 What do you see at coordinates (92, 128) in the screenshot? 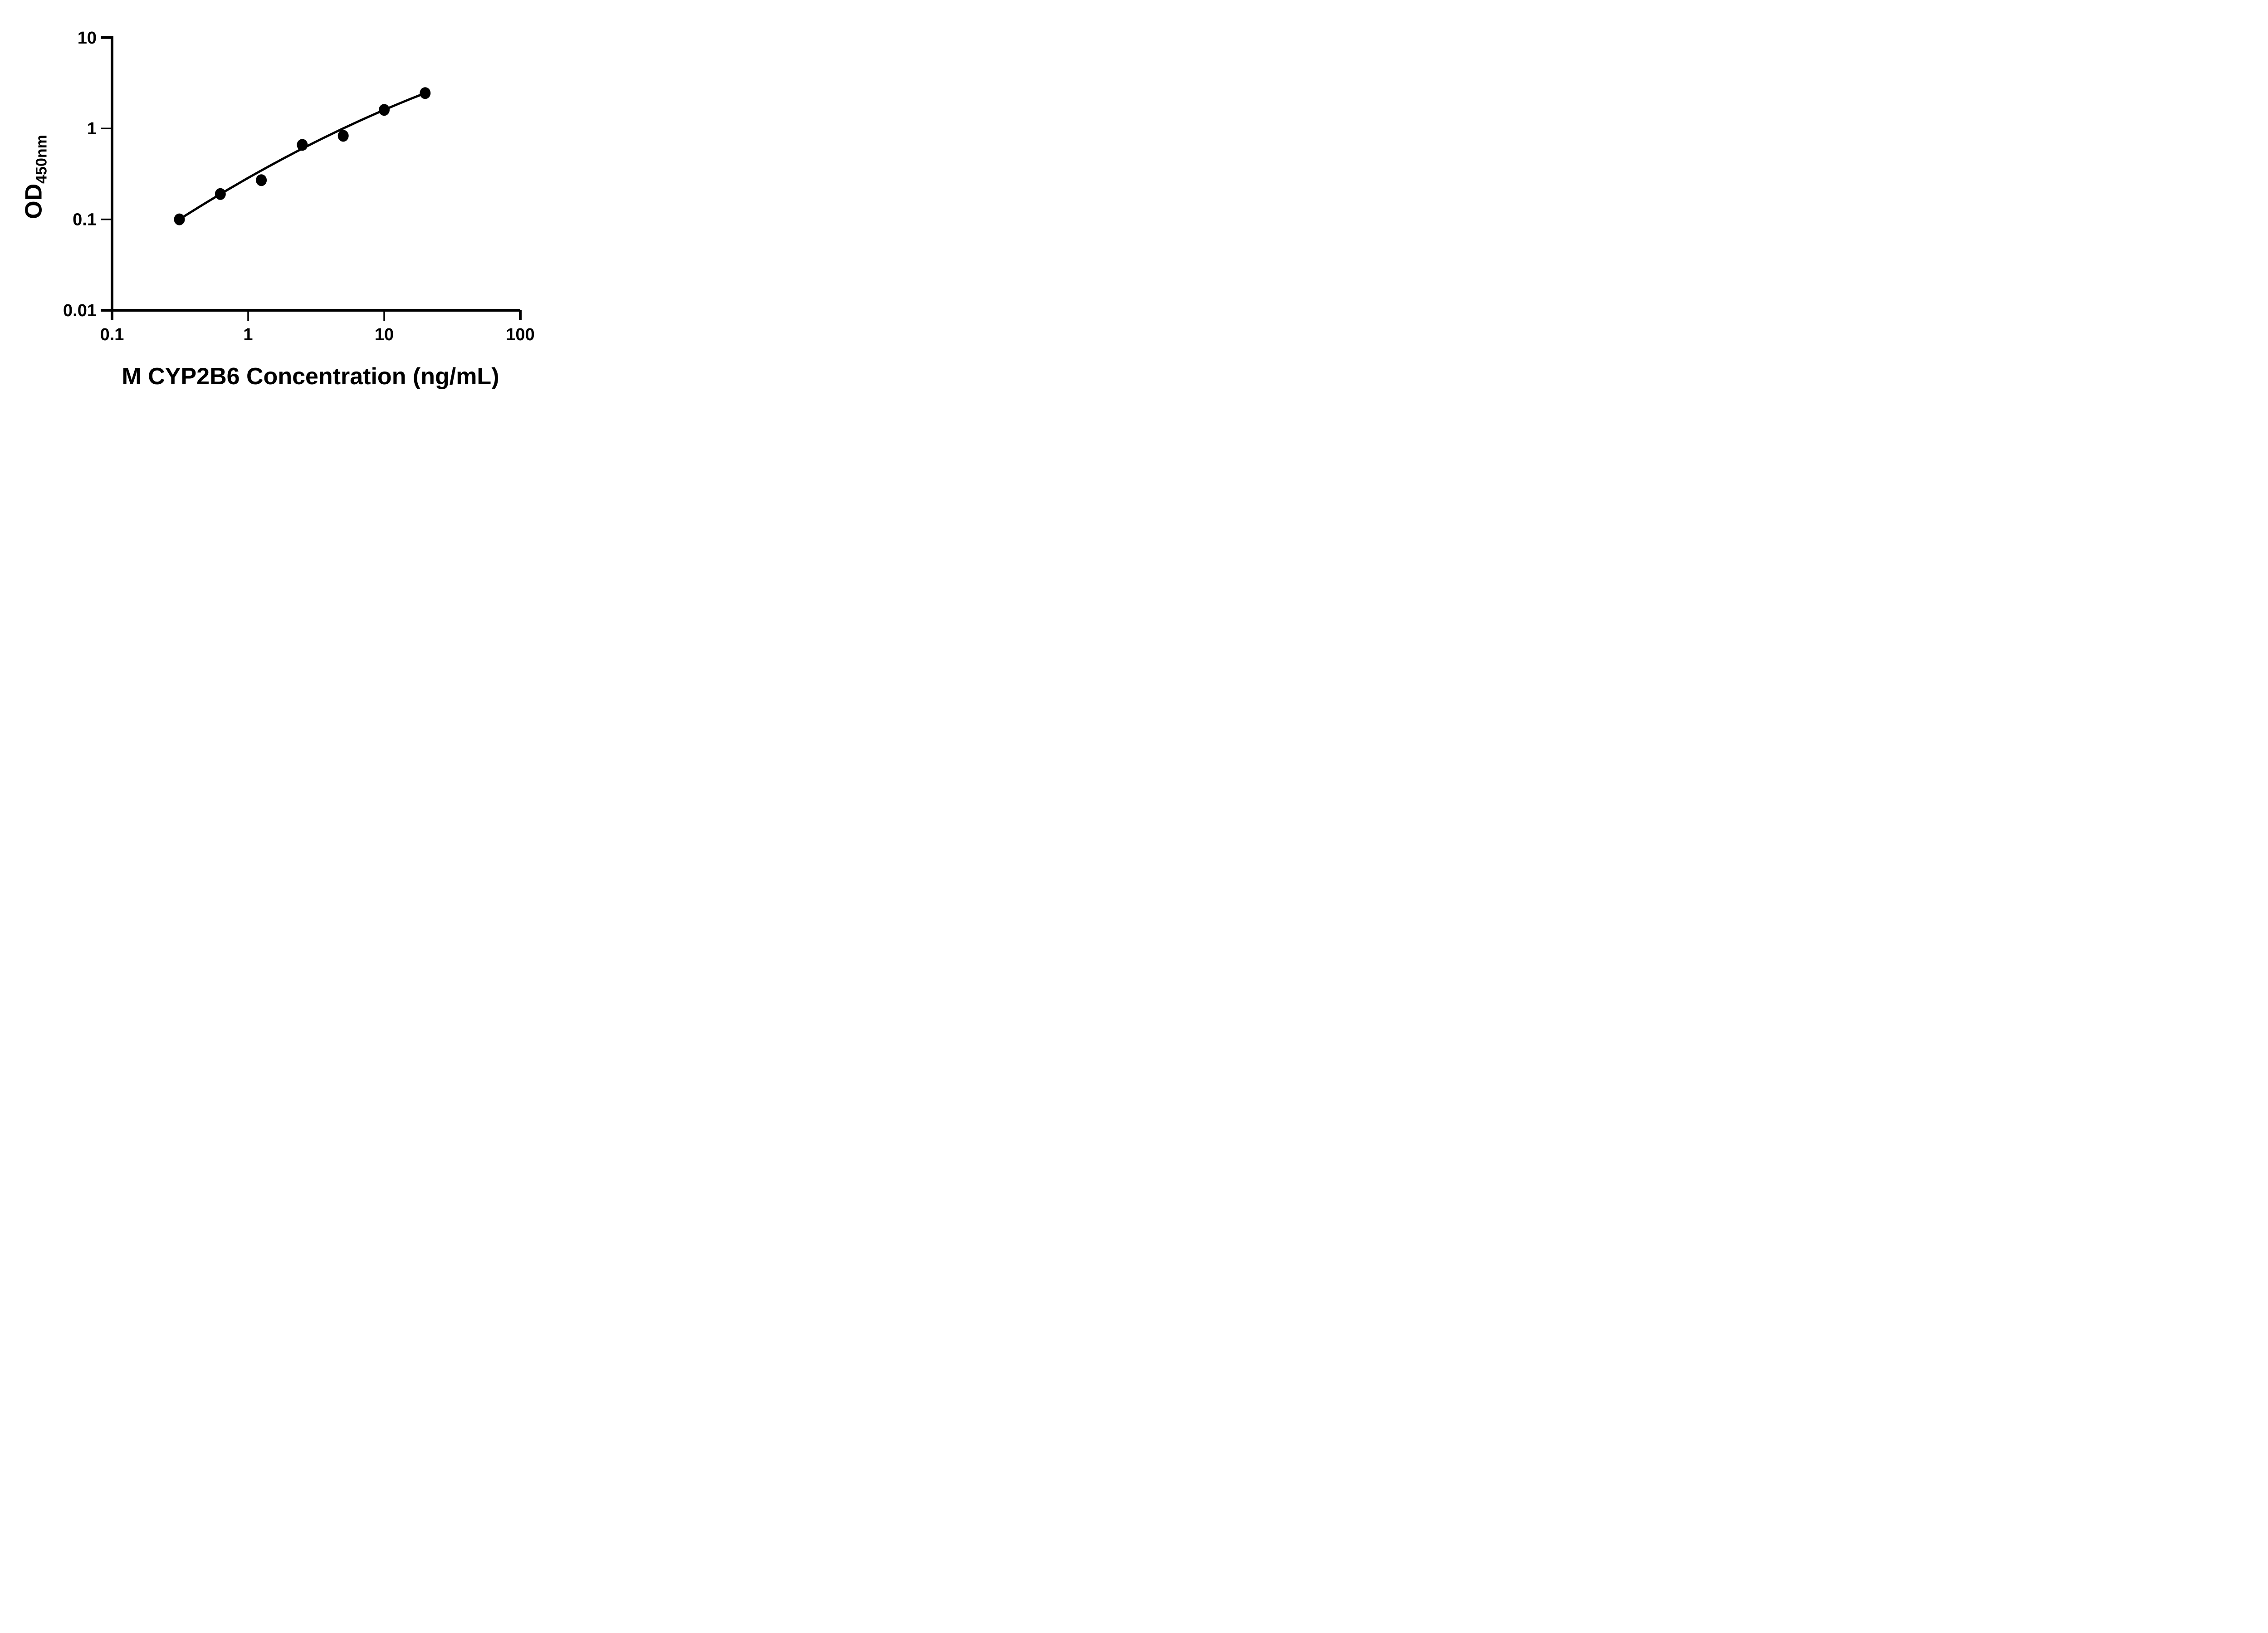
I see `y-tick-label-1: 1` at bounding box center [92, 128].